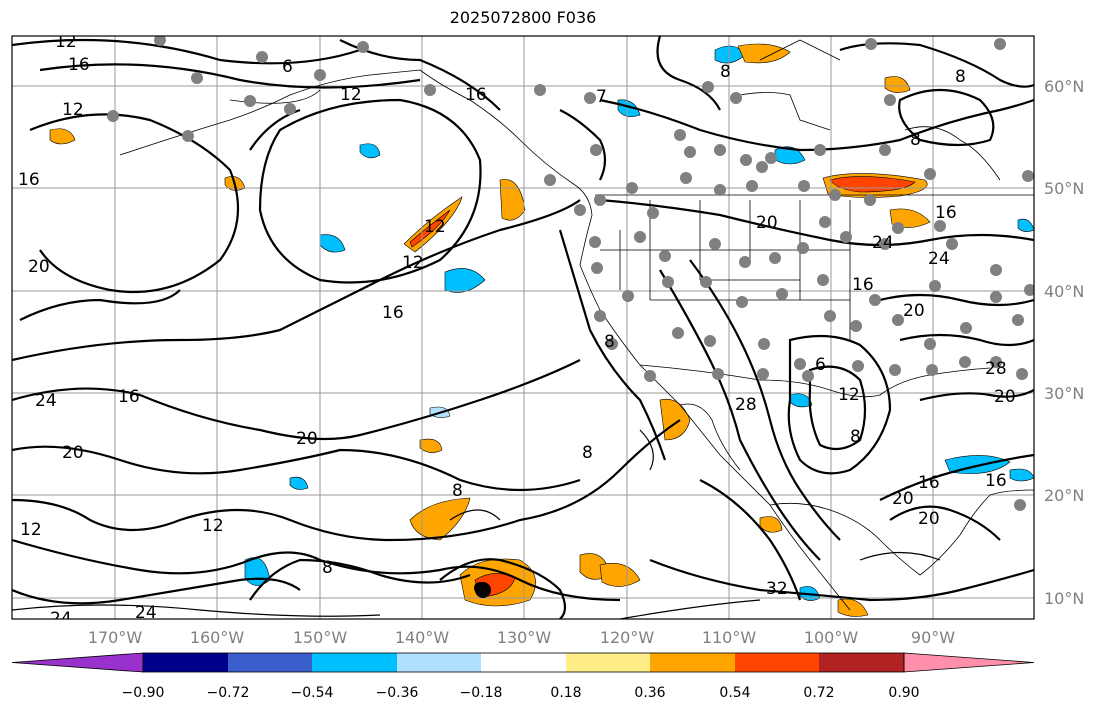  Describe the element at coordinates (1064, 342) in the screenshot. I see `lat-tick-labels: 10°N 20°N 30°N 40°N 50°N 60°N` at that location.